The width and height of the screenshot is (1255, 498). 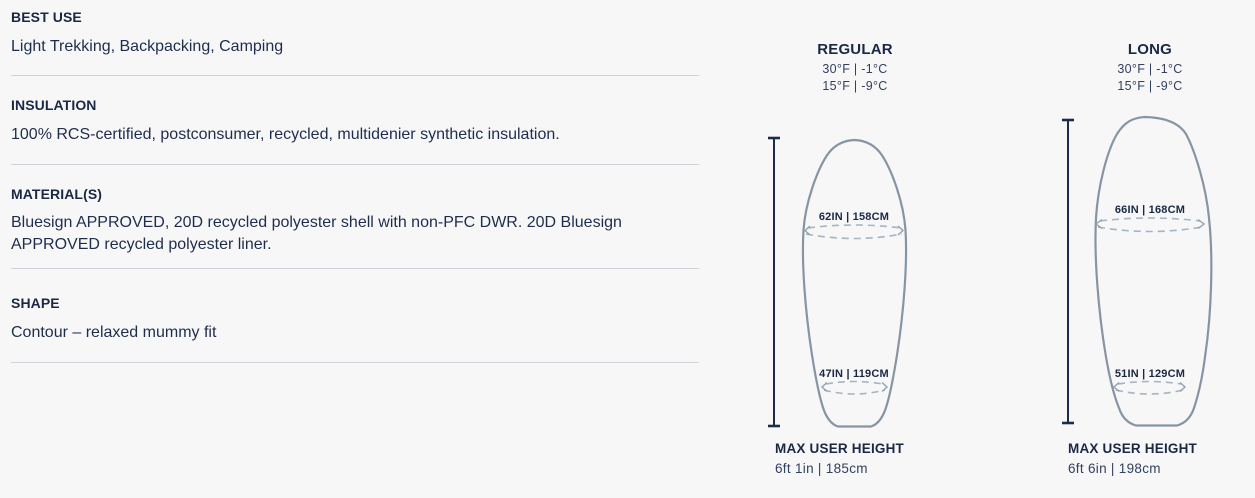 What do you see at coordinates (46, 17) in the screenshot?
I see `spec-heading-best-use: BEST USE` at bounding box center [46, 17].